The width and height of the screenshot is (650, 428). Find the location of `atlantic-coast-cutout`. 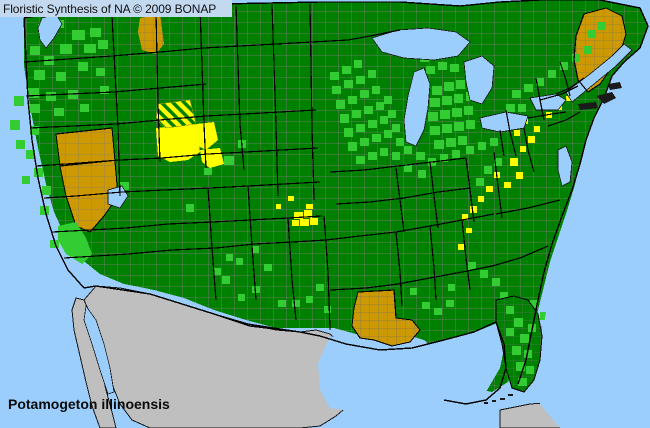

atlantic-coast-cutout is located at coordinates (593, 333).